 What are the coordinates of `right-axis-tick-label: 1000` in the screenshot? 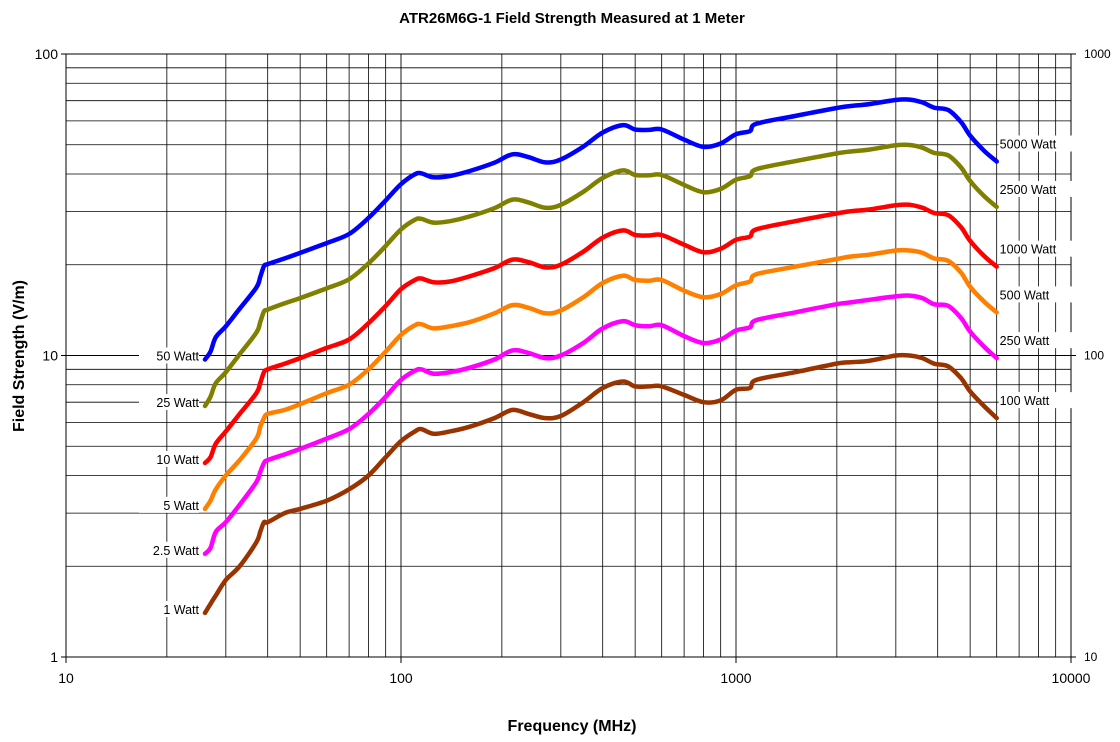 It's located at (1097, 54).